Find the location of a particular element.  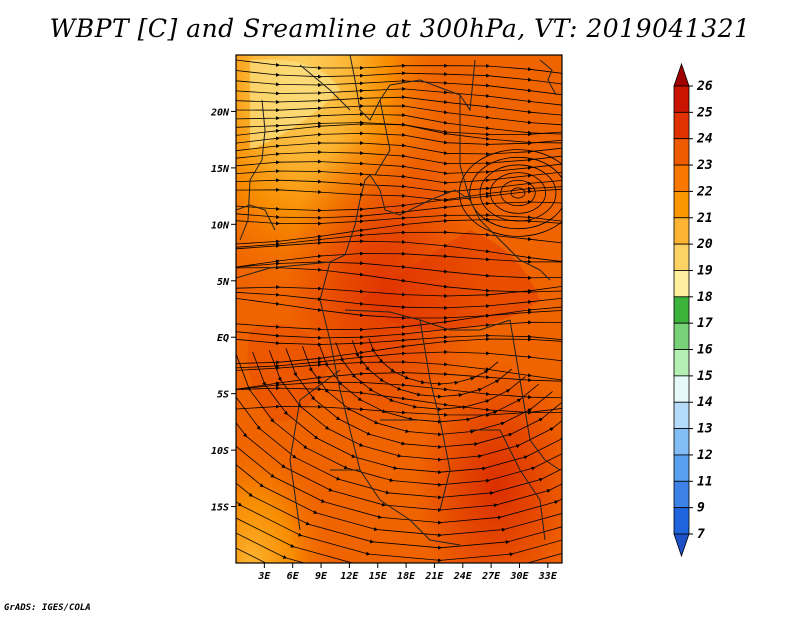

colorbar-label: 24 is located at coordinates (704, 139).